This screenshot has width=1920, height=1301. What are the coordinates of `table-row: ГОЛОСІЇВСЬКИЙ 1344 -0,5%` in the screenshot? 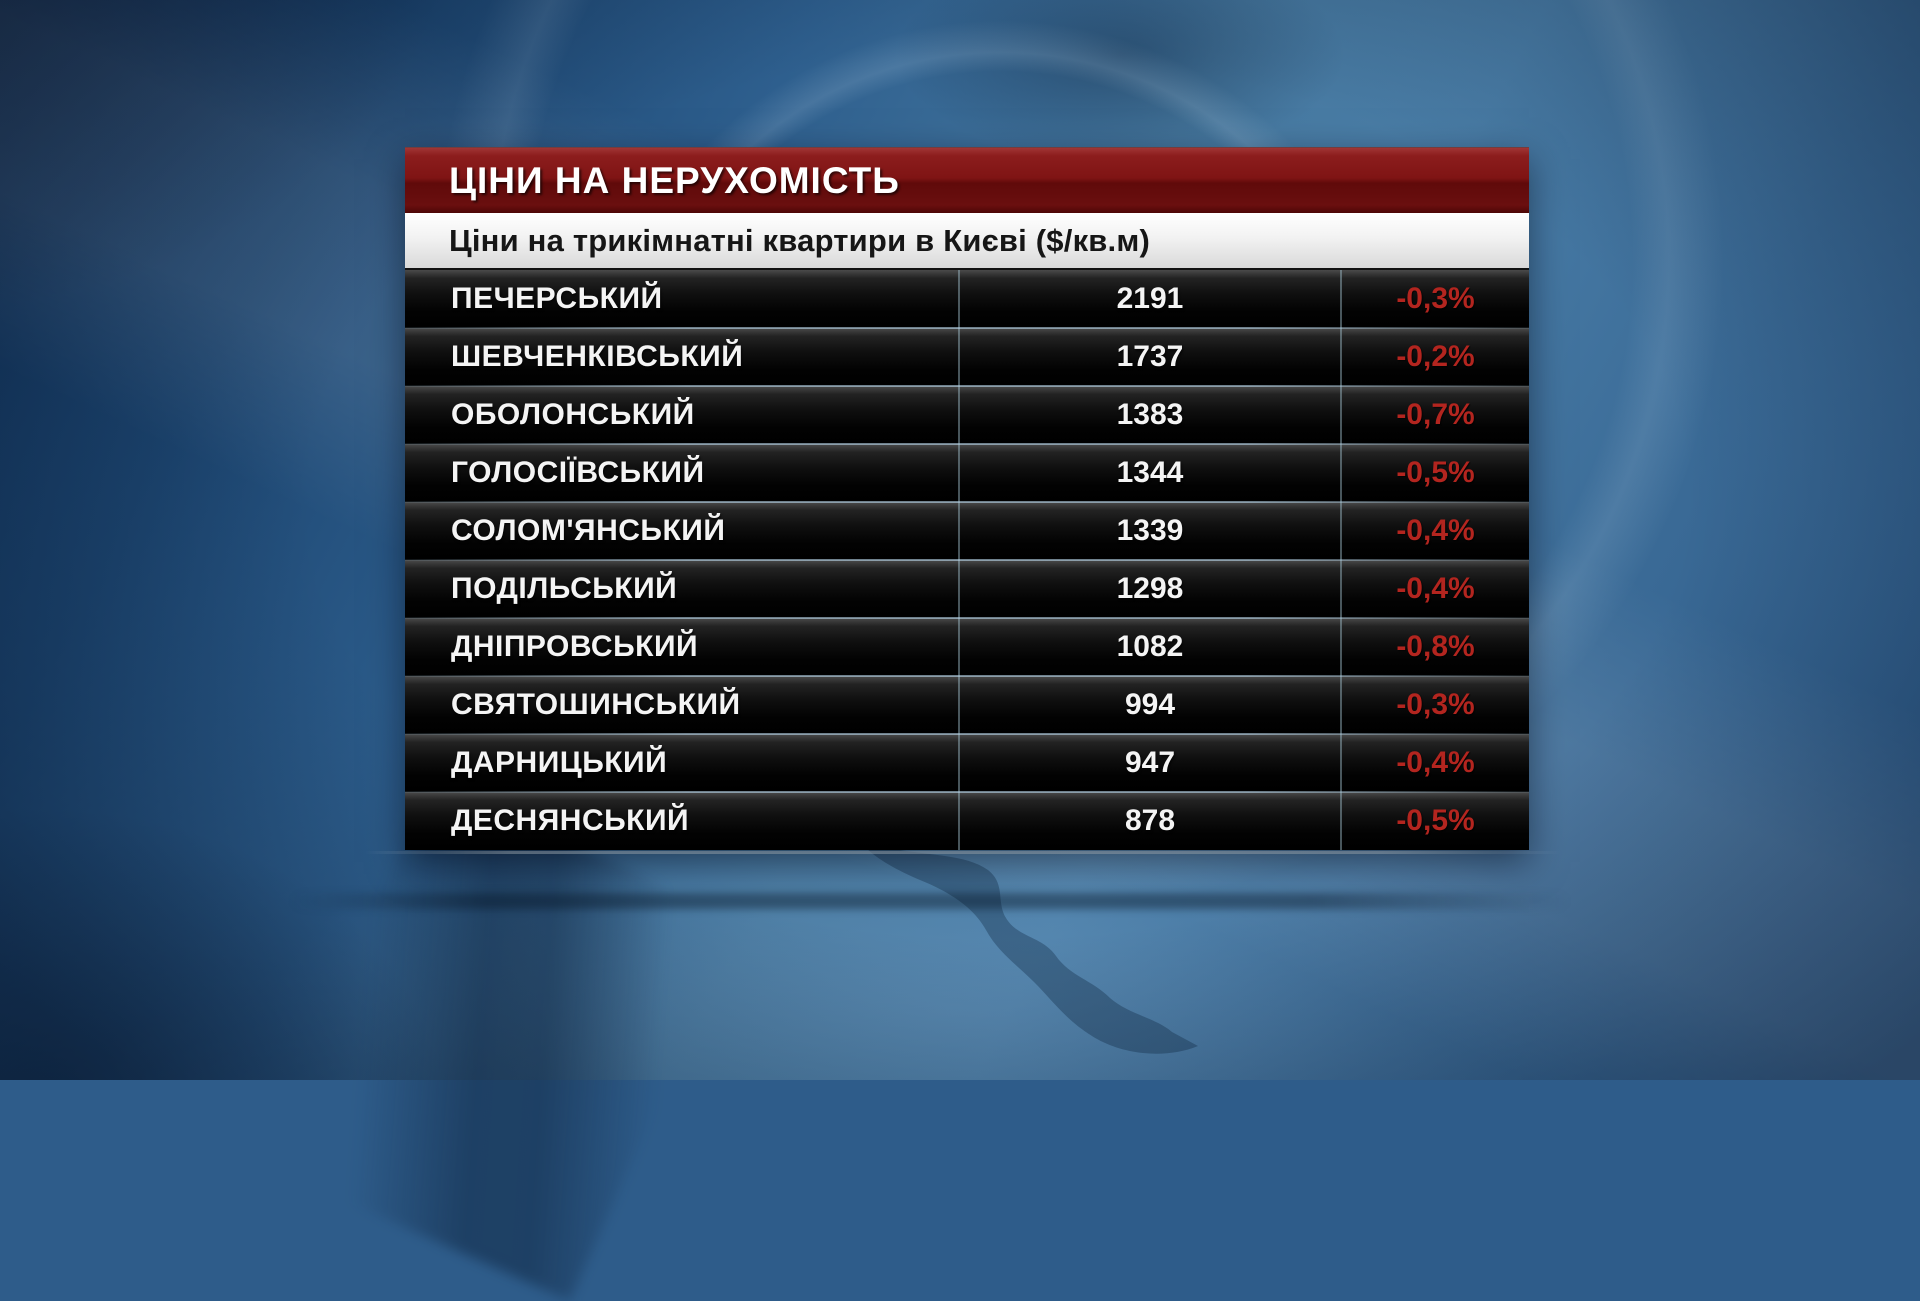 It's located at (967, 472).